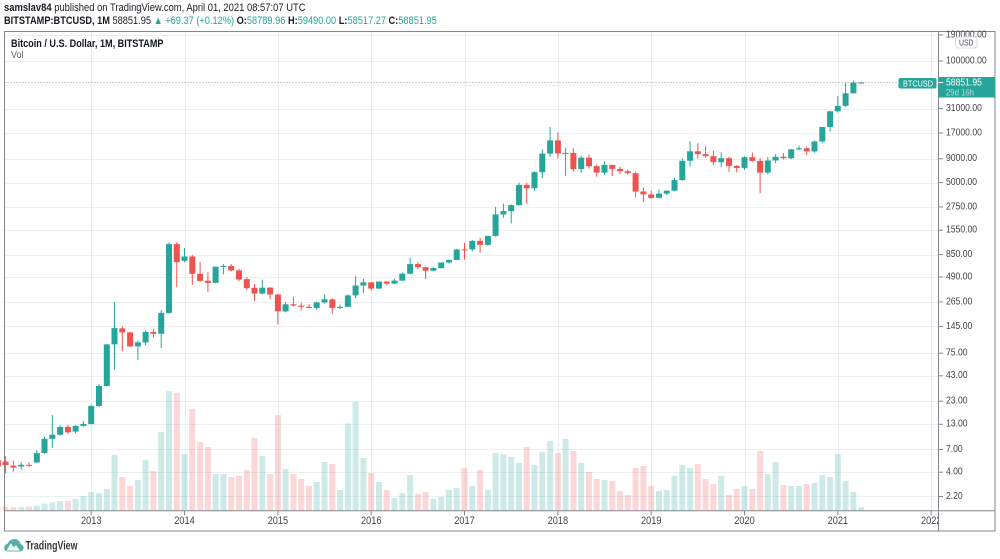 The height and width of the screenshot is (559, 1000). I want to click on svg-text: 9000.00, so click(961, 158).